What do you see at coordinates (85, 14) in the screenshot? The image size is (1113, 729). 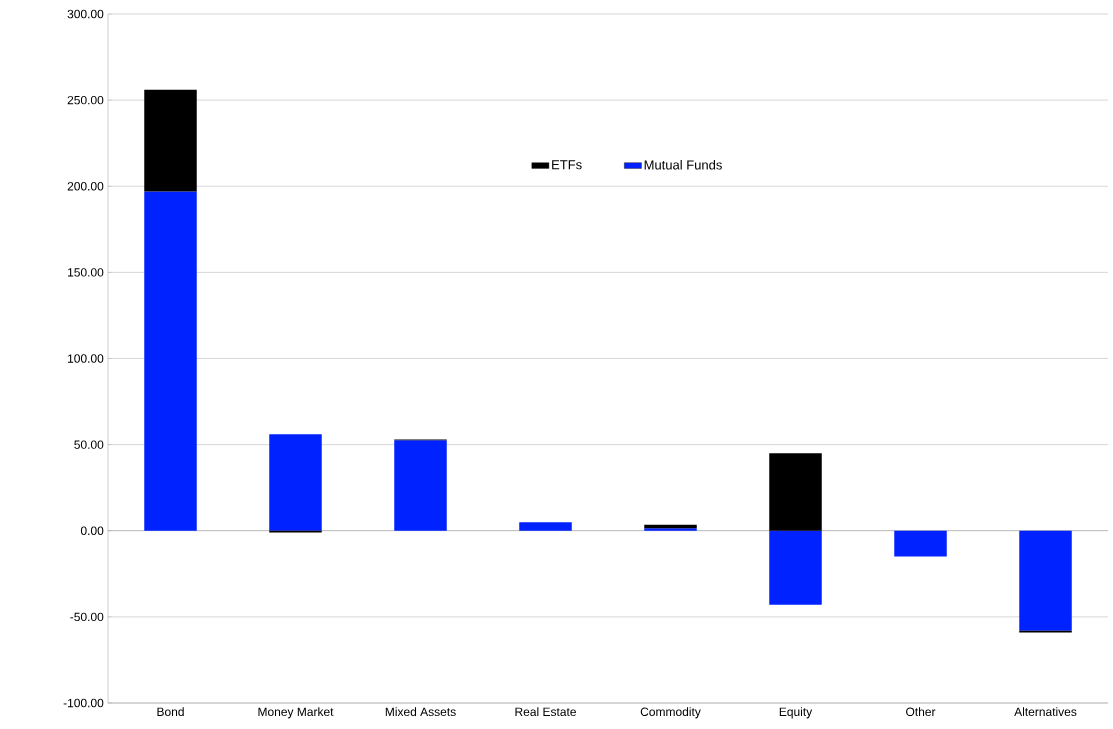 I see `y-tick-label: 300.00` at bounding box center [85, 14].